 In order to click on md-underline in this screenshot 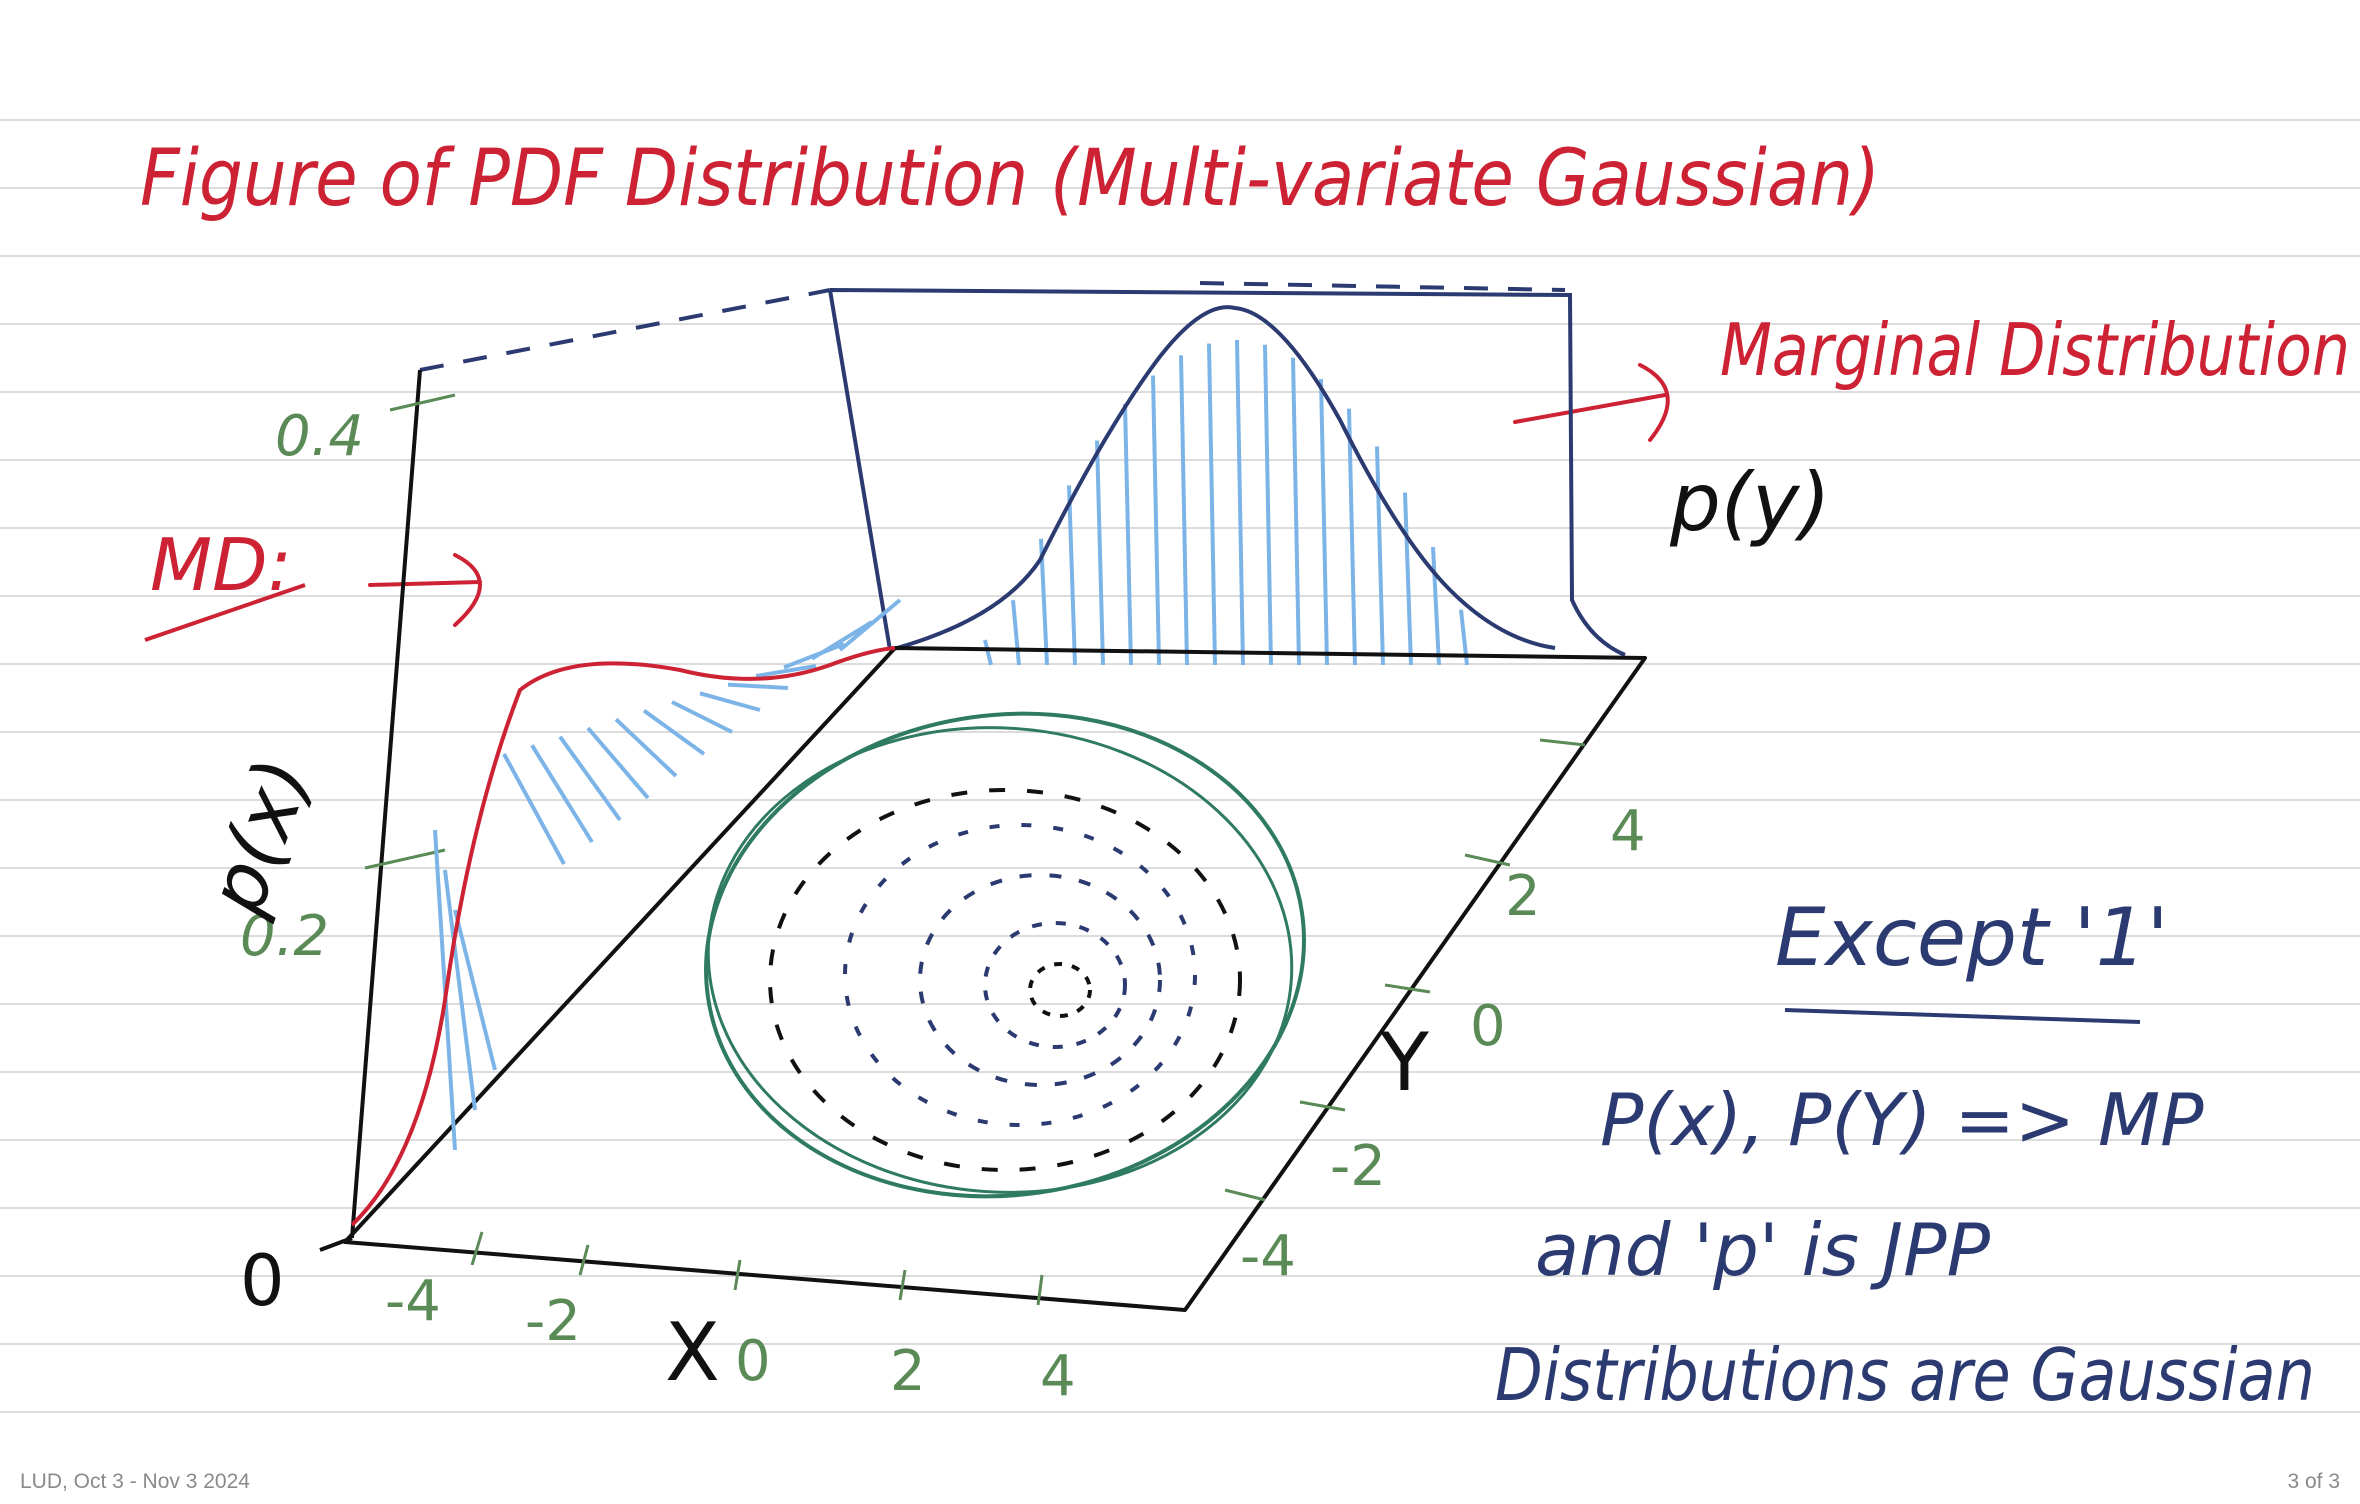, I will do `click(225, 612)`.